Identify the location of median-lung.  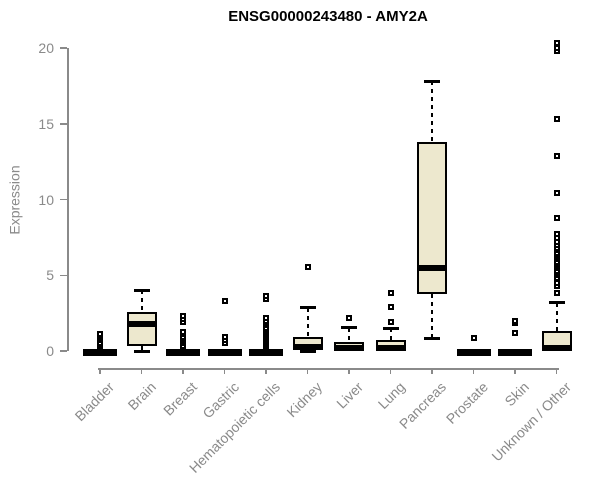
(390, 348).